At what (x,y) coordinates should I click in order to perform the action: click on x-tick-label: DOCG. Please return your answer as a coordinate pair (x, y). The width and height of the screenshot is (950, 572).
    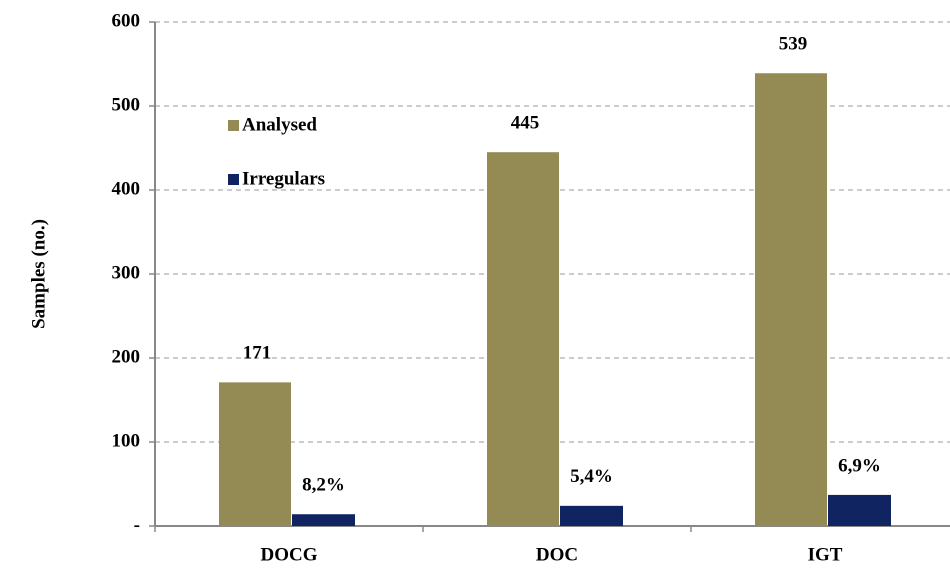
    Looking at the image, I should click on (289, 554).